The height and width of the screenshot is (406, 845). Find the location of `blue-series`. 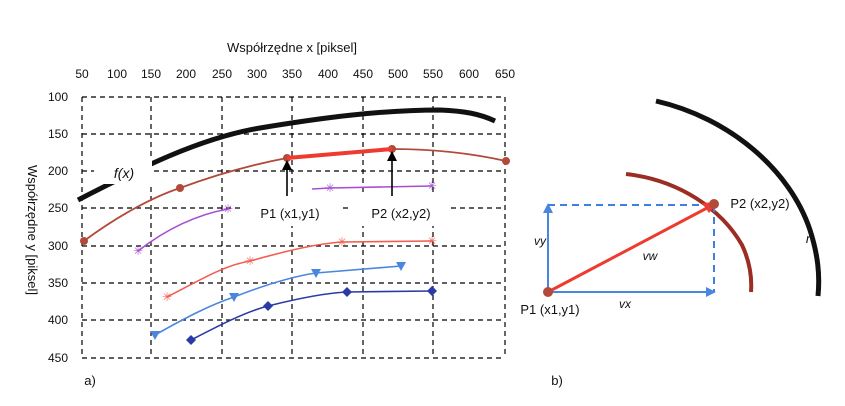

blue-series is located at coordinates (278, 300).